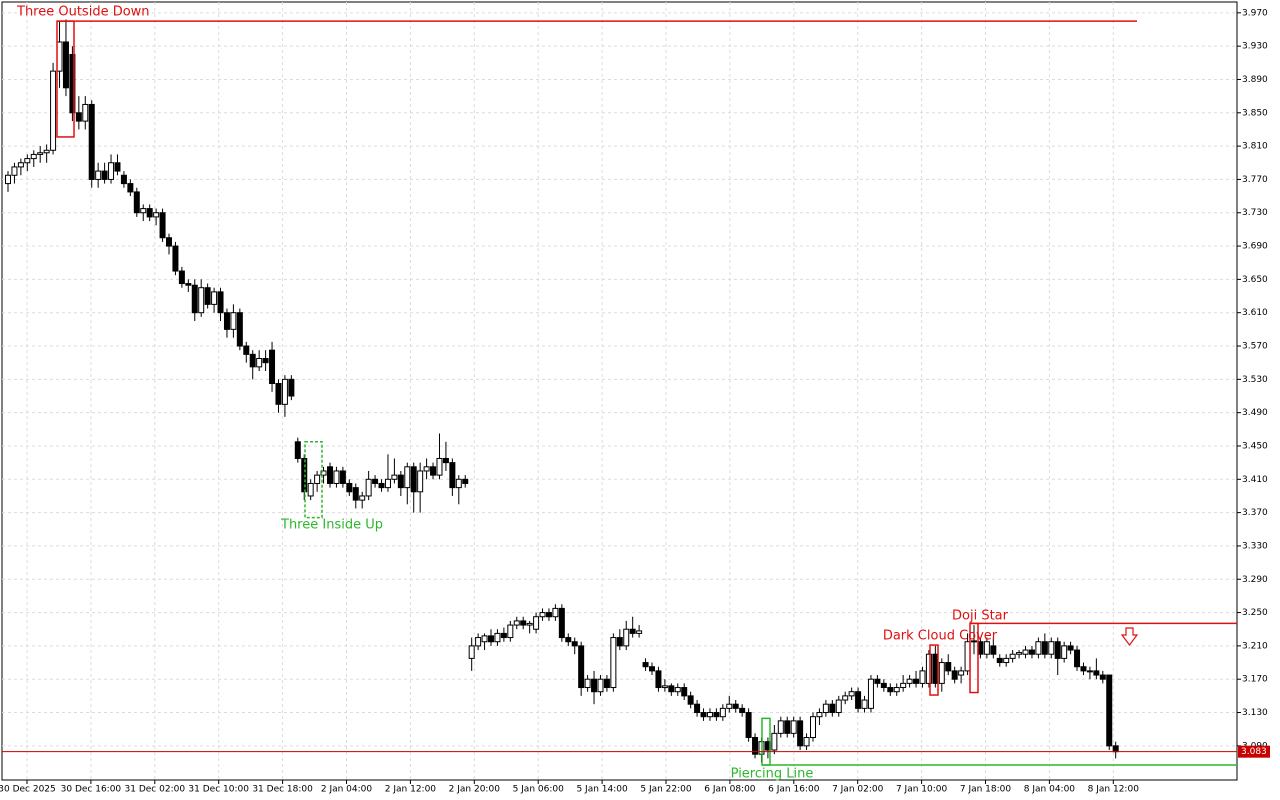 The image size is (1280, 800). I want to click on y-tick-label: 3.530, so click(1255, 380).